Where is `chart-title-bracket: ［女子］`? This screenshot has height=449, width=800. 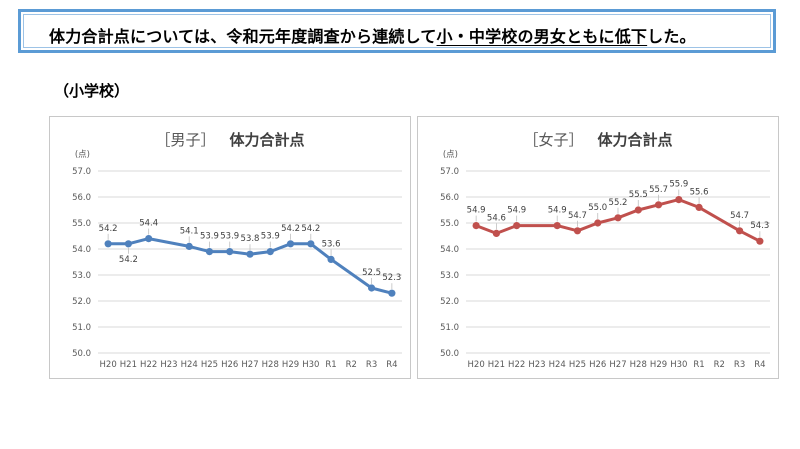
chart-title-bracket: ［女子］ is located at coordinates (553, 140).